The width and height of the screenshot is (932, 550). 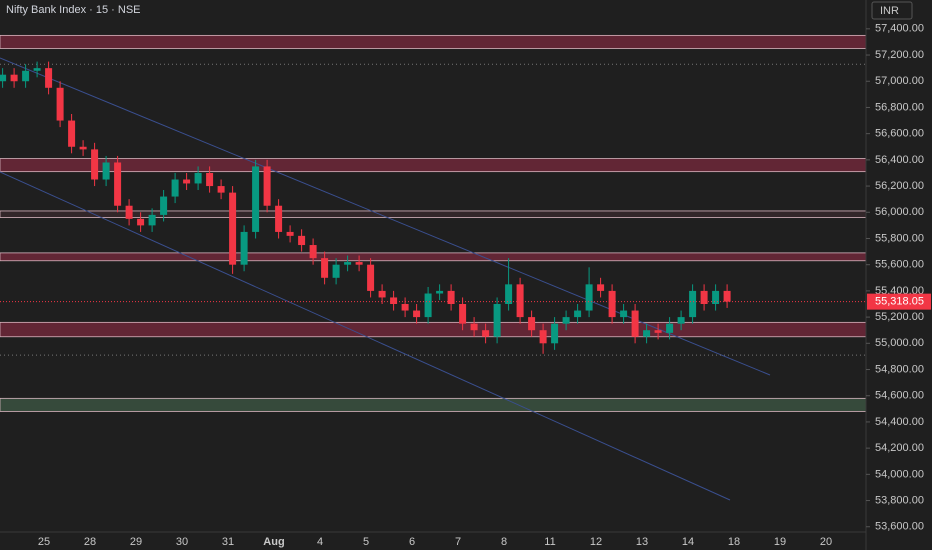 What do you see at coordinates (899, 317) in the screenshot?
I see `y-tick-label: 55,200.00` at bounding box center [899, 317].